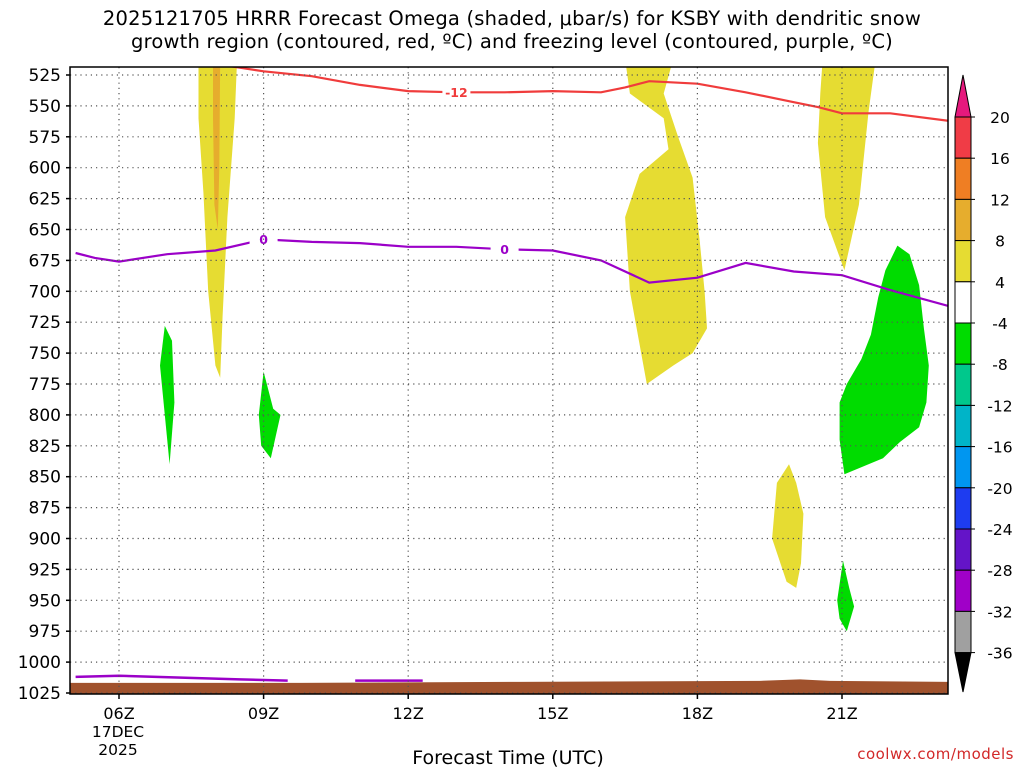 This screenshot has height=768, width=1024. Describe the element at coordinates (45, 107) in the screenshot. I see `y-tick-label: 550` at that location.